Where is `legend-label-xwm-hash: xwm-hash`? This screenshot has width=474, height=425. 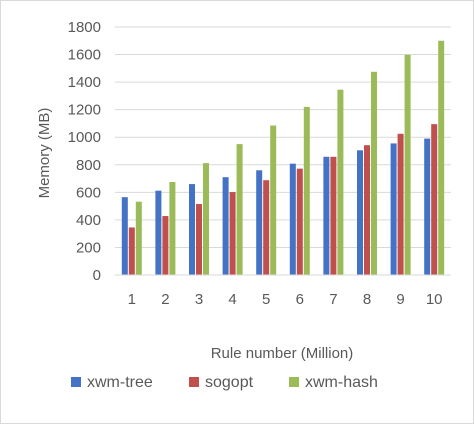
legend-label-xwm-hash: xwm-hash is located at coordinates (341, 382).